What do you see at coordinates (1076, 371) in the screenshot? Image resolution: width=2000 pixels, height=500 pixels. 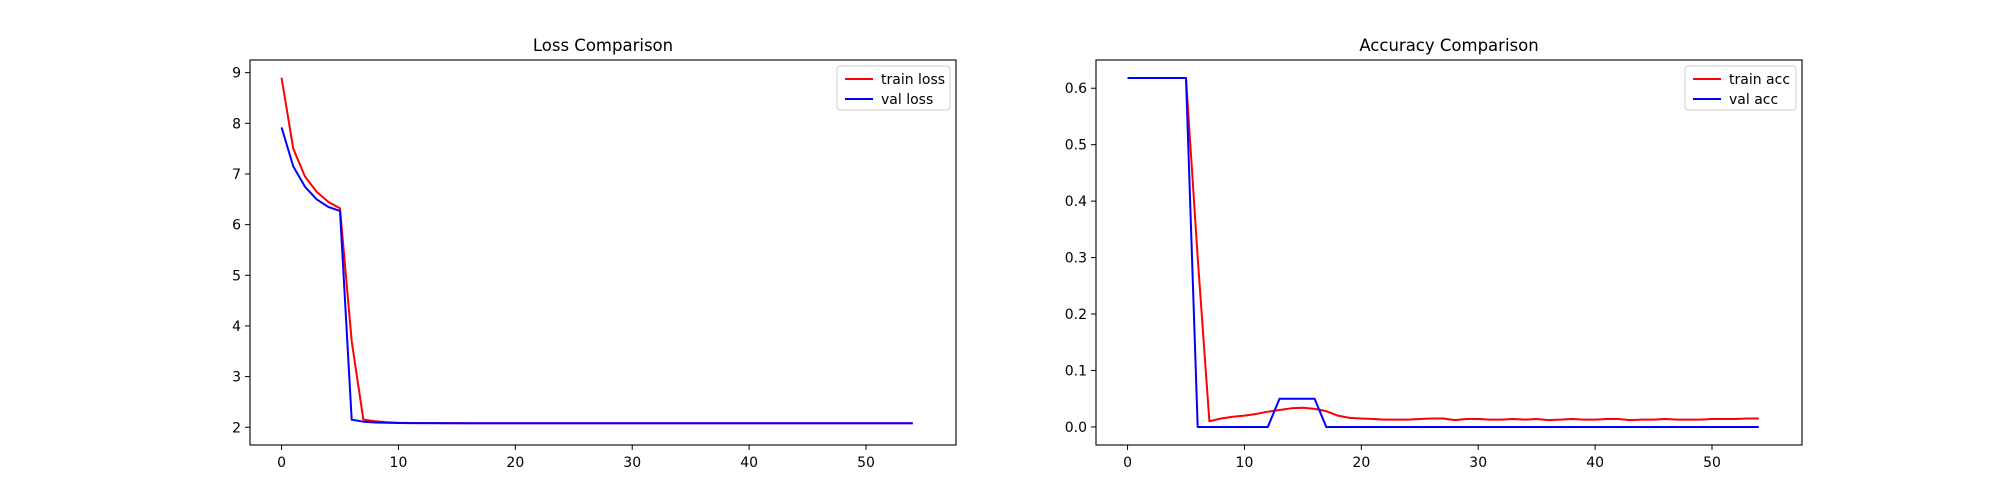 I see `y-tick-label: 0.1` at bounding box center [1076, 371].